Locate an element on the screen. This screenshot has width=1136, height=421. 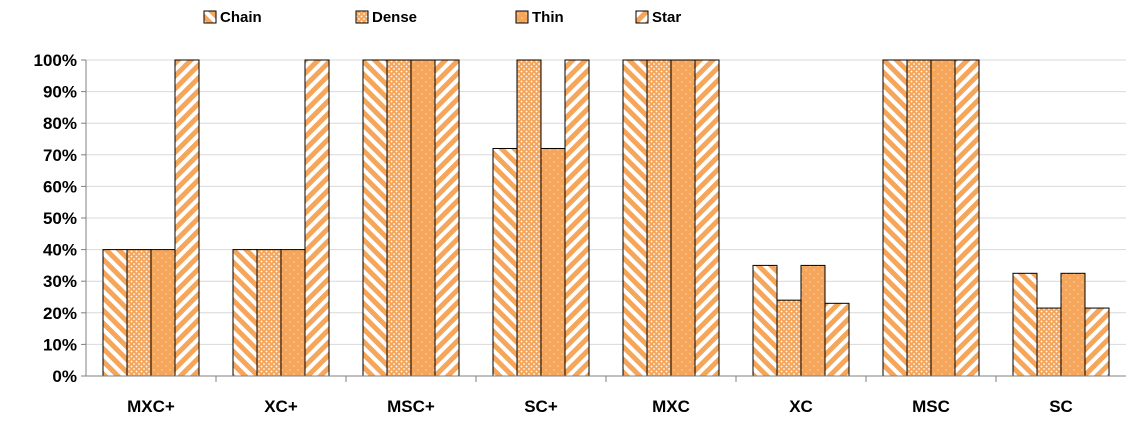
y-tick-label: 80% is located at coordinates (60, 123).